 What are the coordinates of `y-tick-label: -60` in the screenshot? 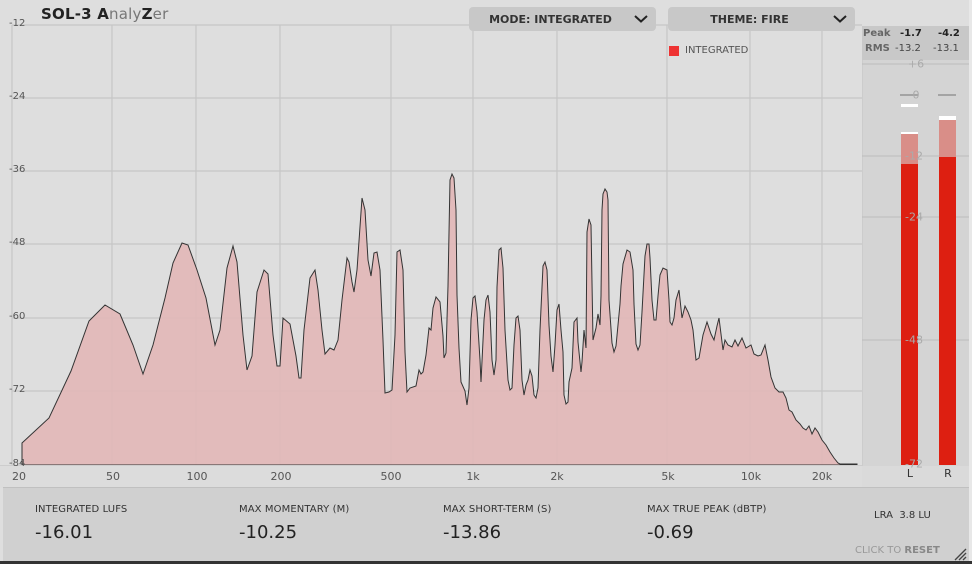 It's located at (17, 316).